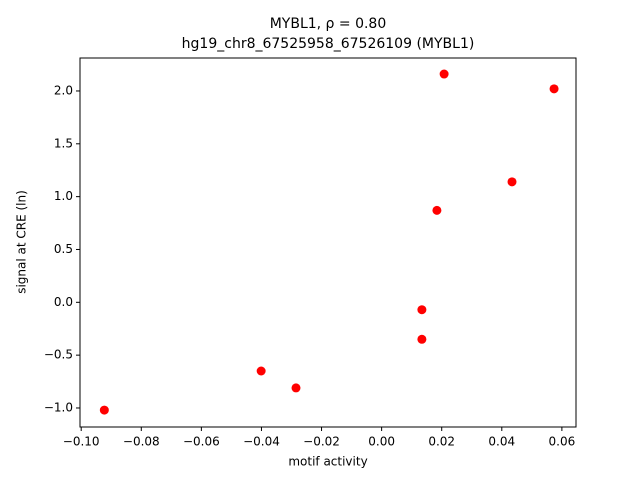  What do you see at coordinates (63, 249) in the screenshot?
I see `y-tick-label: 0.5` at bounding box center [63, 249].